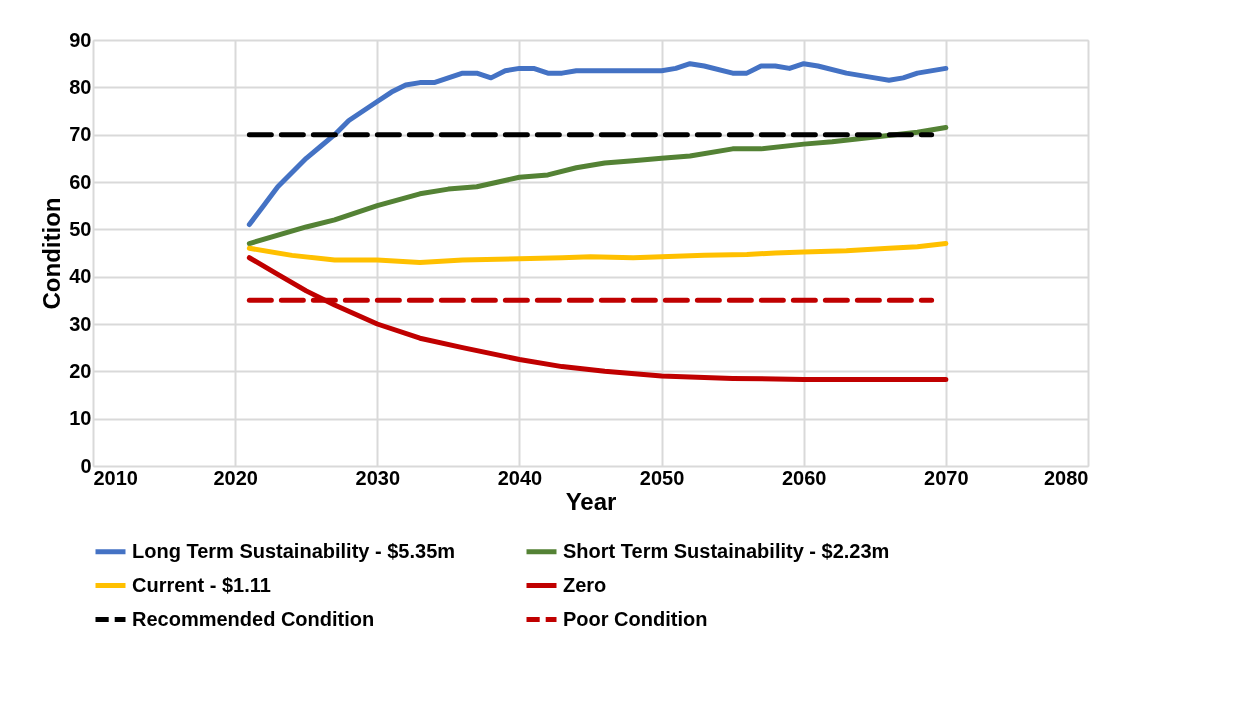  Describe the element at coordinates (294, 550) in the screenshot. I see `legend-label: Long Term Sustainability - $5.35m` at that location.